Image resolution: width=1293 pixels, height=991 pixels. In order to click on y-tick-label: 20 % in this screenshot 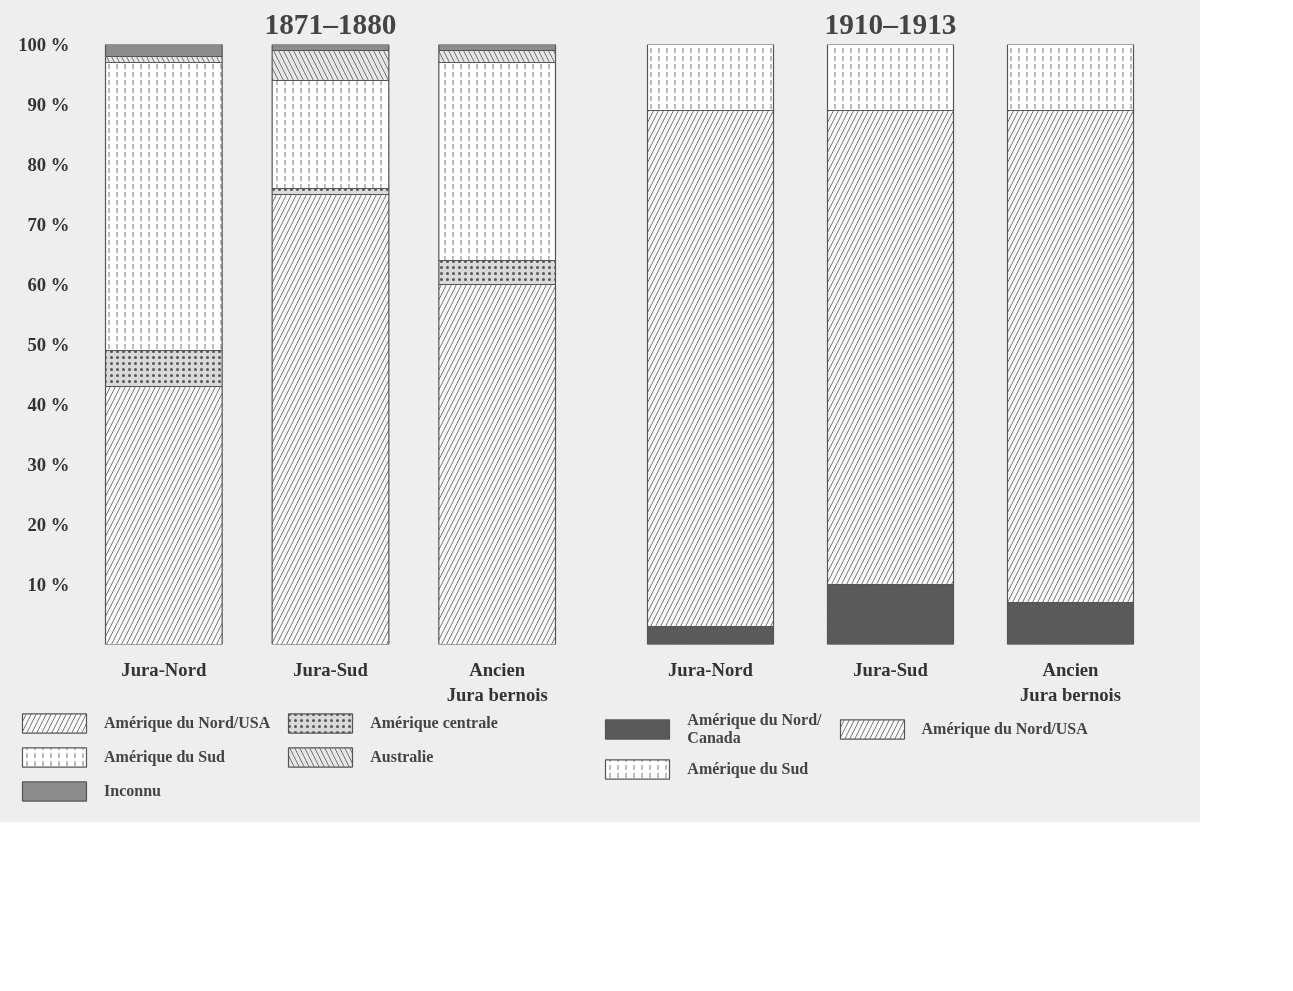, I will do `click(48, 524)`.